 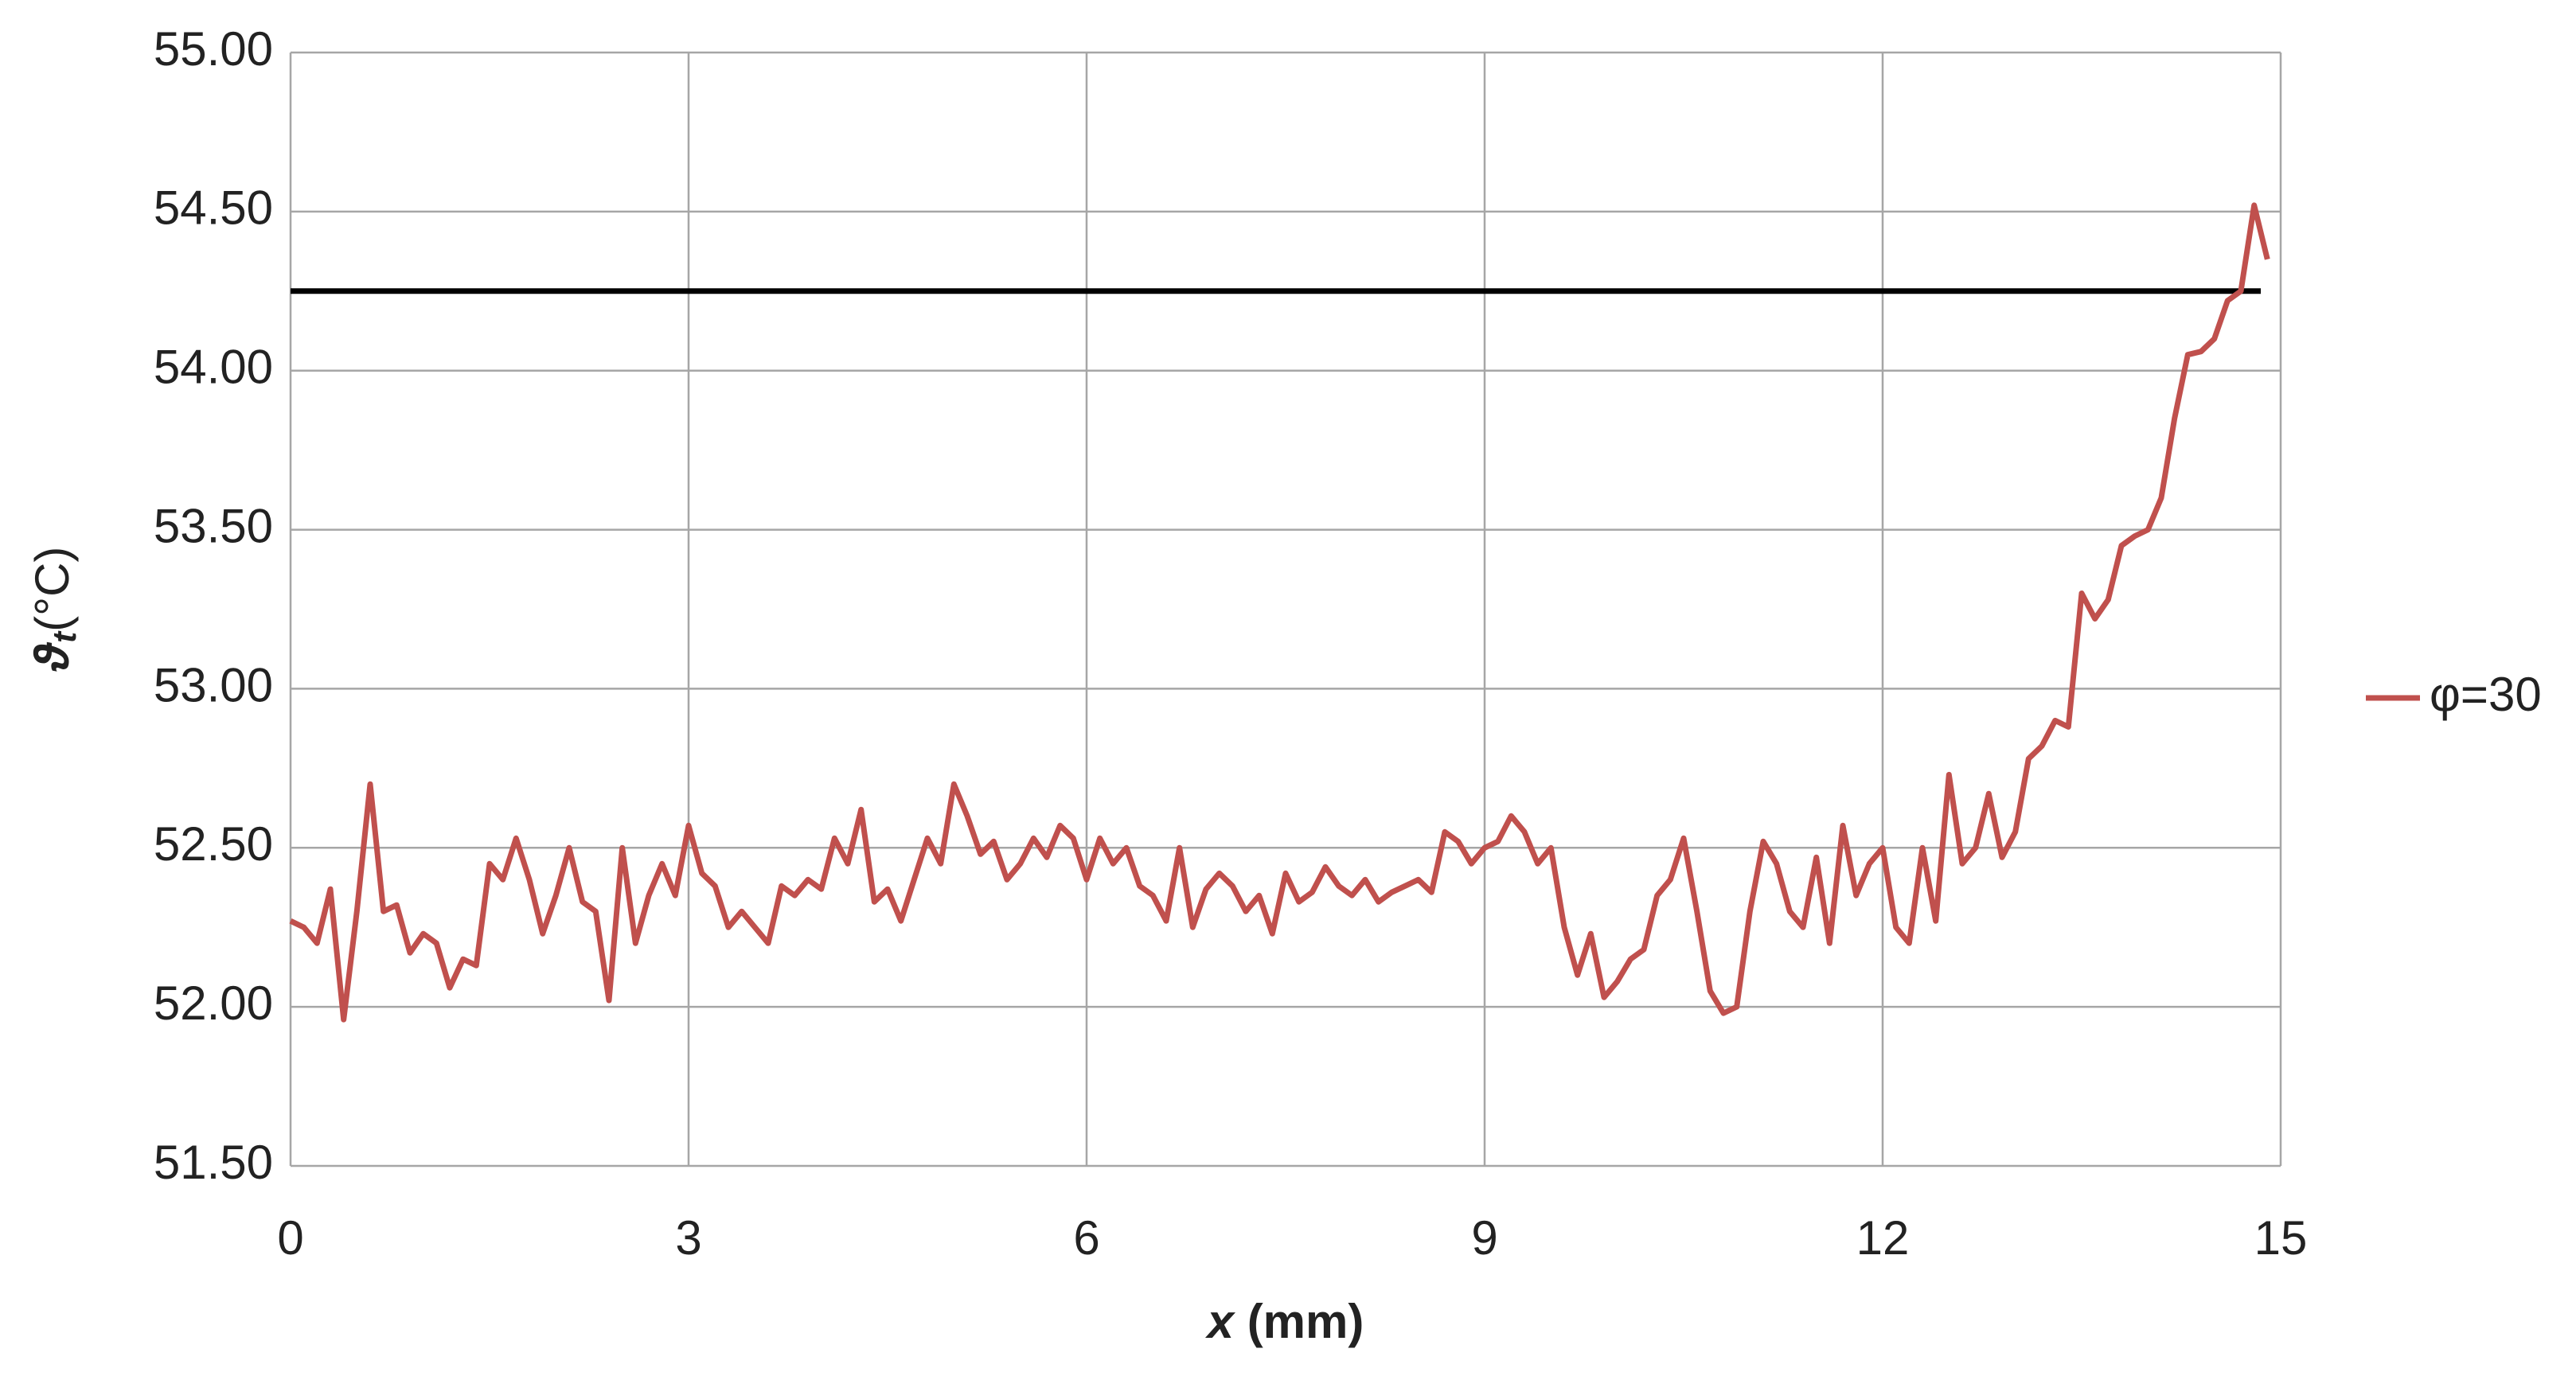 What do you see at coordinates (290, 1238) in the screenshot?
I see `x-tick-label: 0` at bounding box center [290, 1238].